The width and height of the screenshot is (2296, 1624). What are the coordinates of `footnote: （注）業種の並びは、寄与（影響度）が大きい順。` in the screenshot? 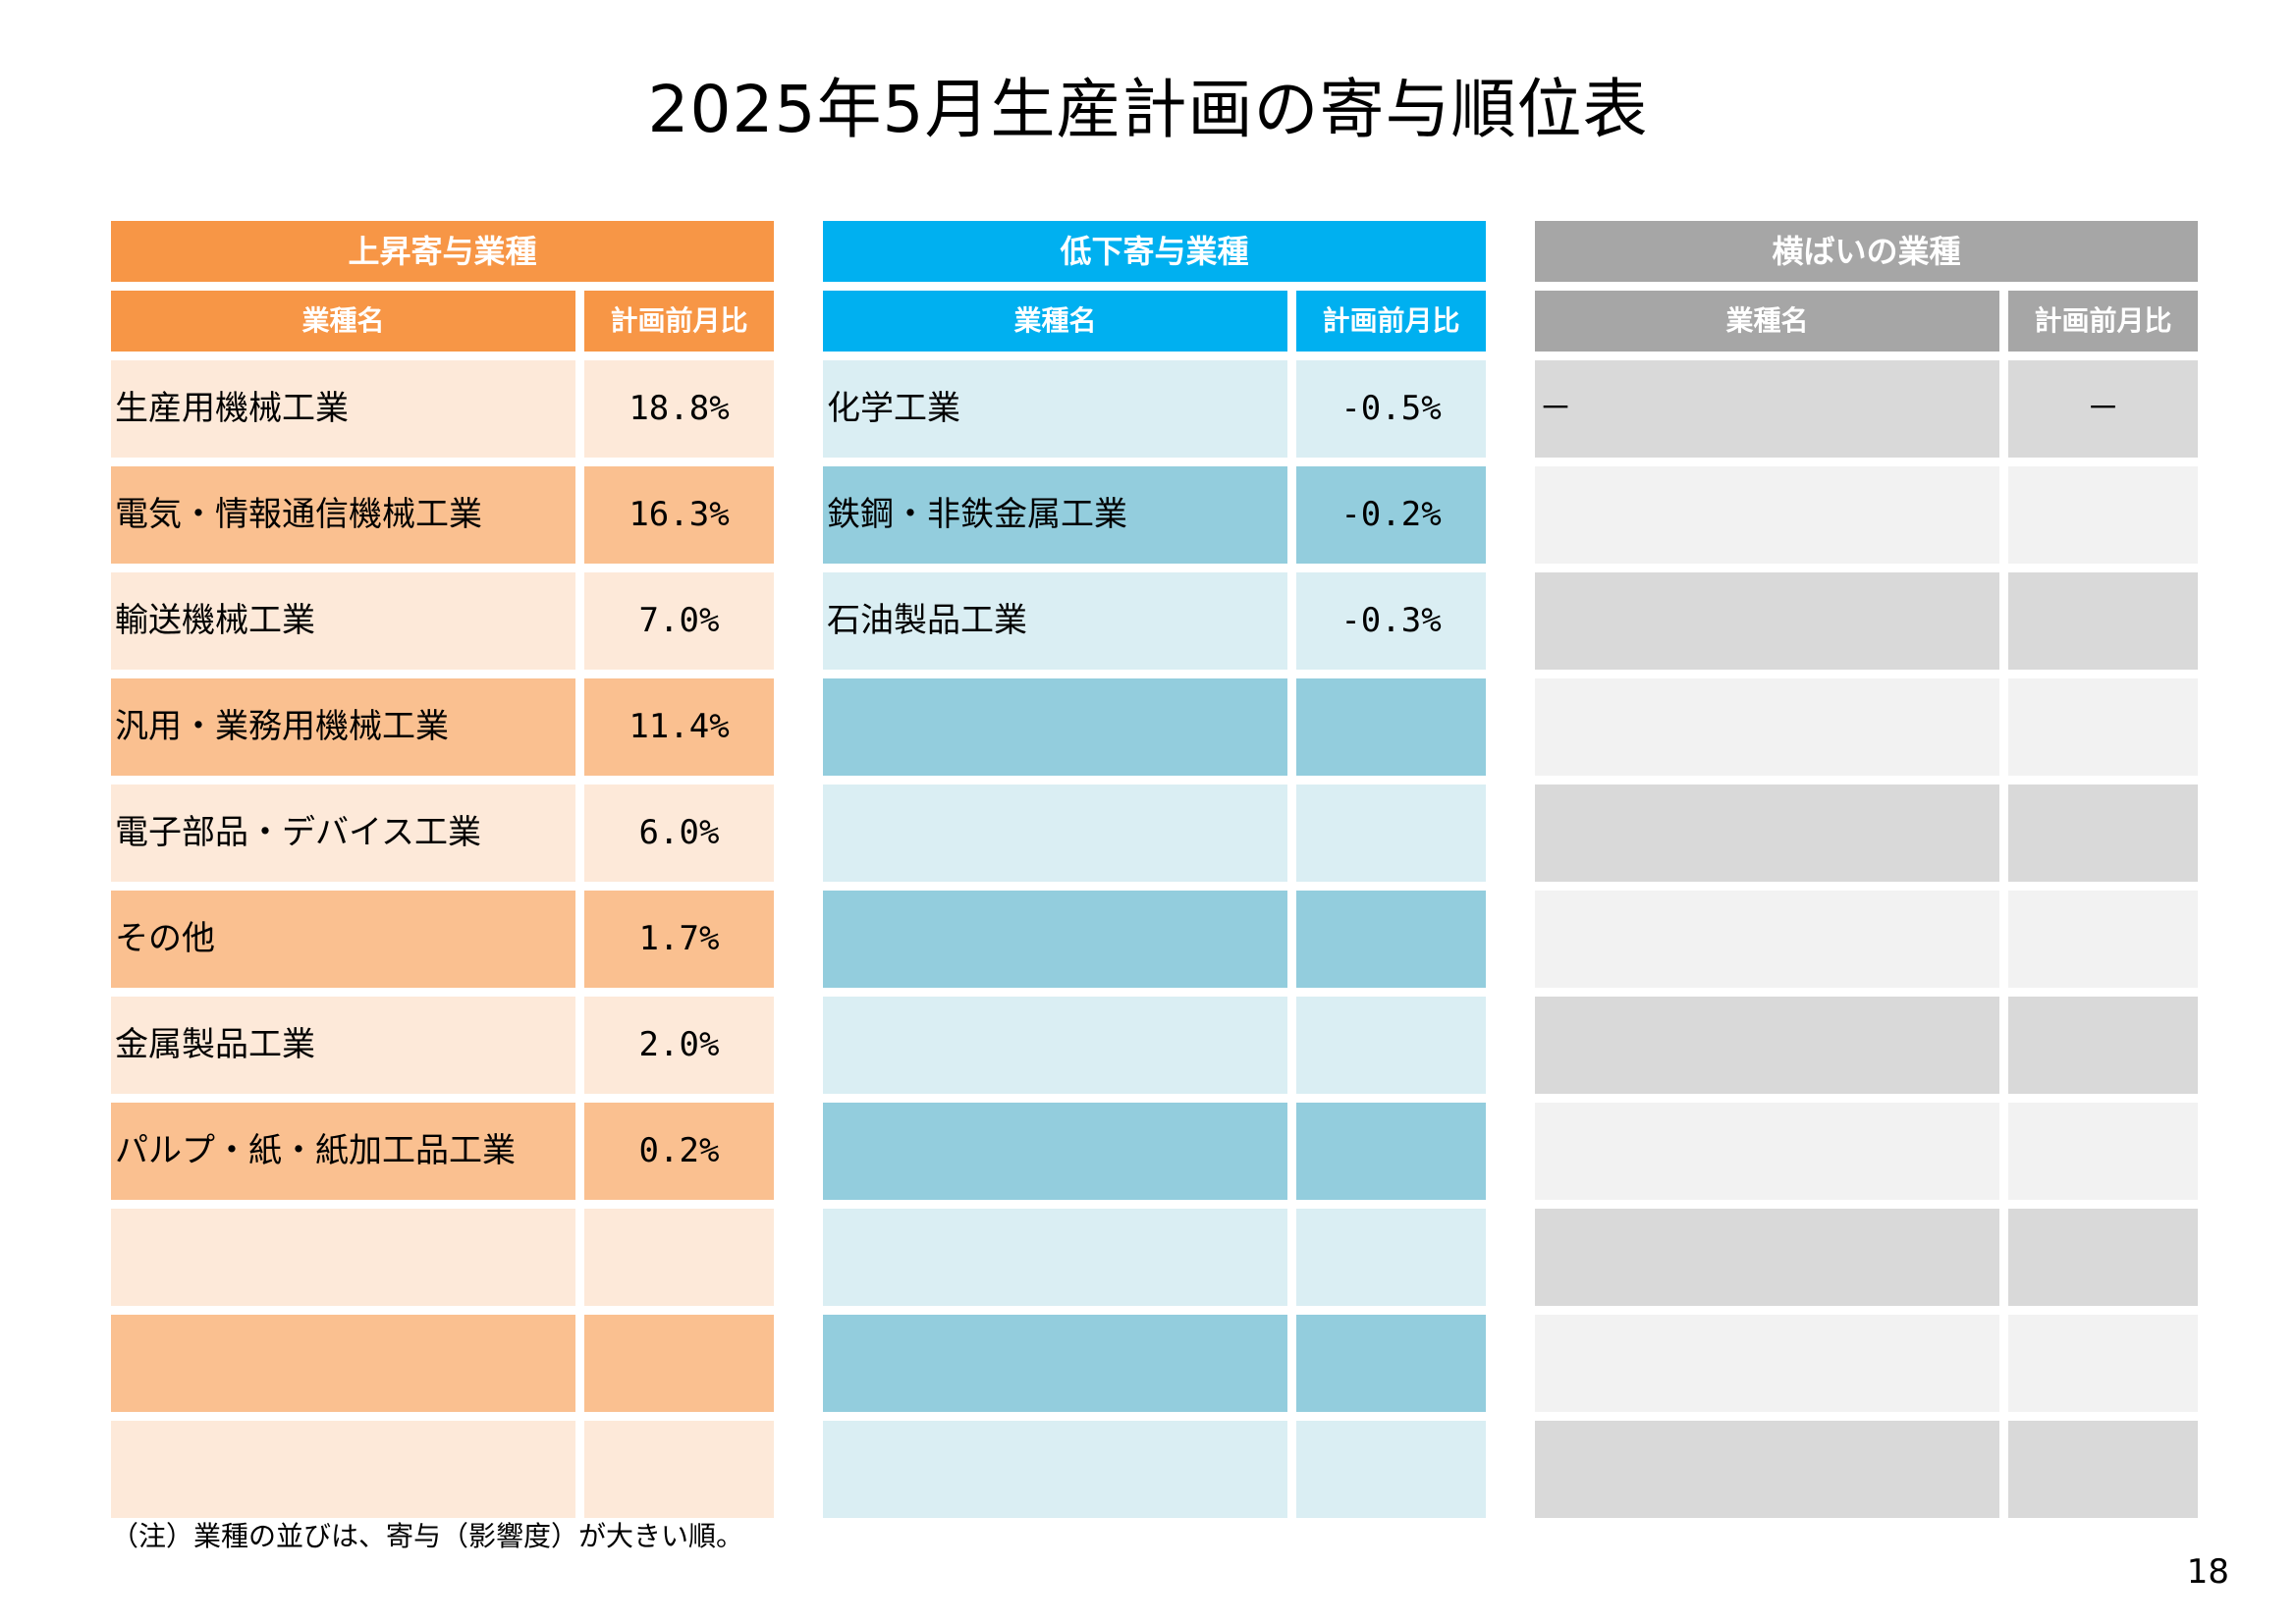 It's located at (427, 1536).